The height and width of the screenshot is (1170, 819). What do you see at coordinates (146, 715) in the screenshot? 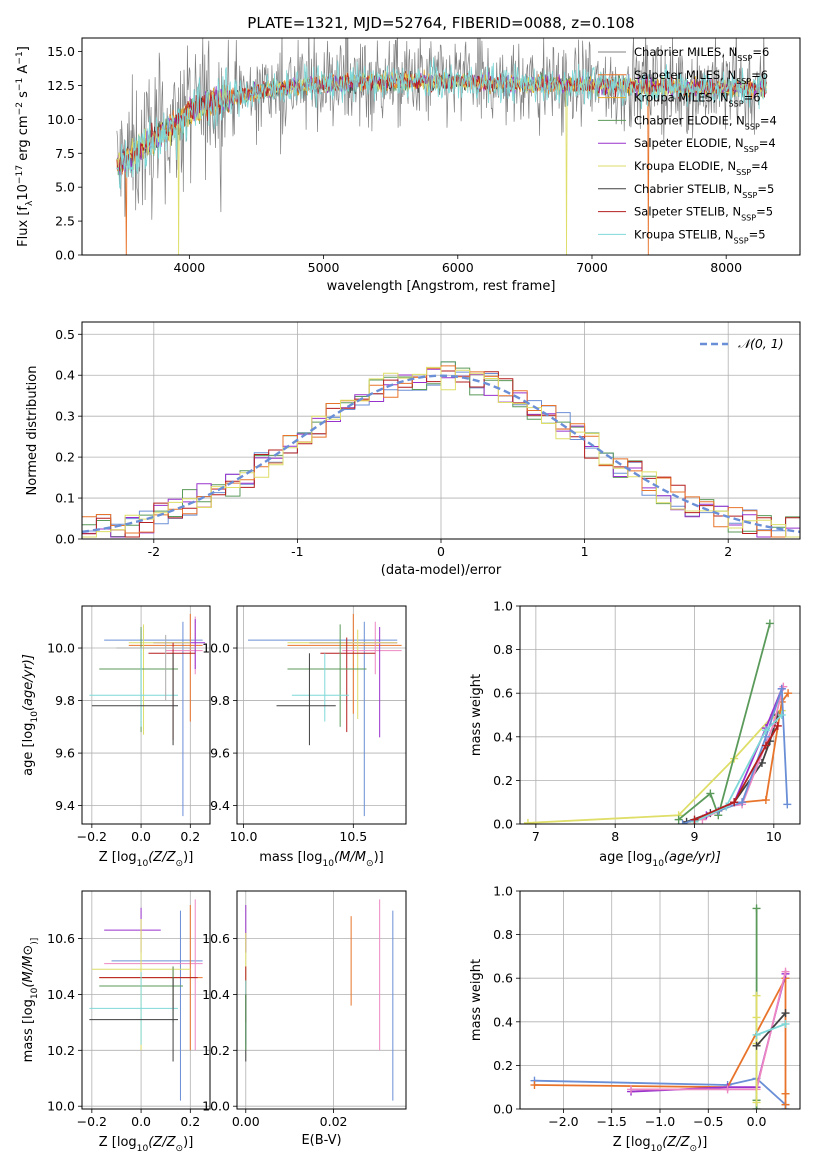
I see `age-vs-Z-frame` at bounding box center [146, 715].